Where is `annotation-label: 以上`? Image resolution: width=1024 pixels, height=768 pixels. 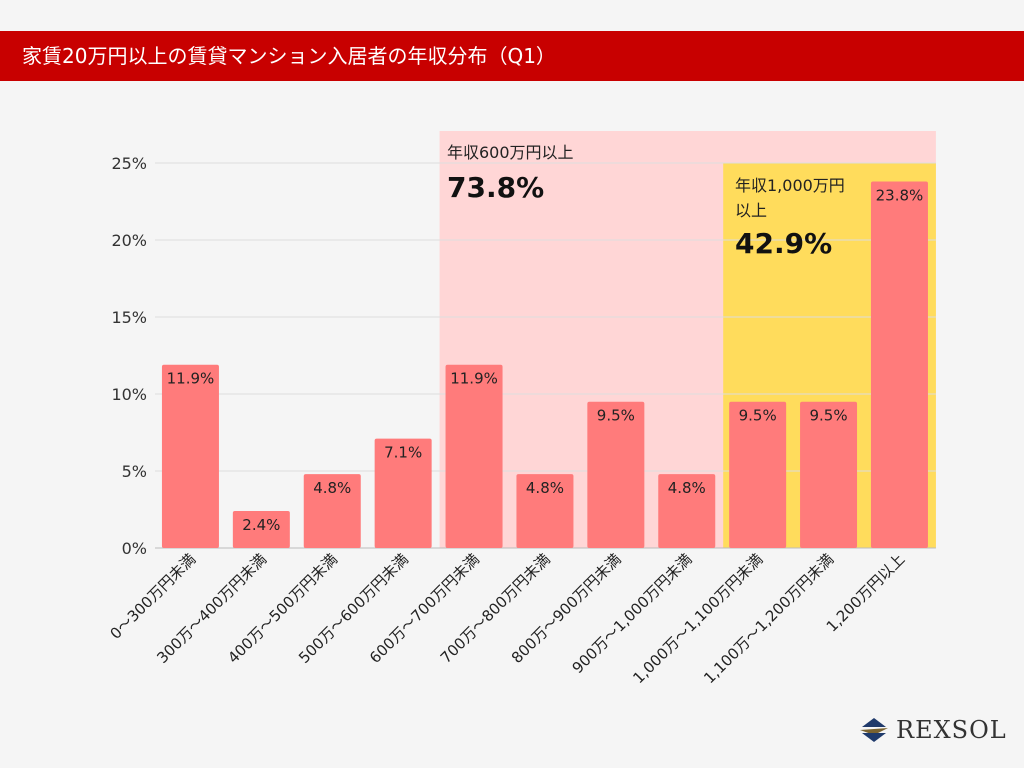 annotation-label: 以上 is located at coordinates (751, 210).